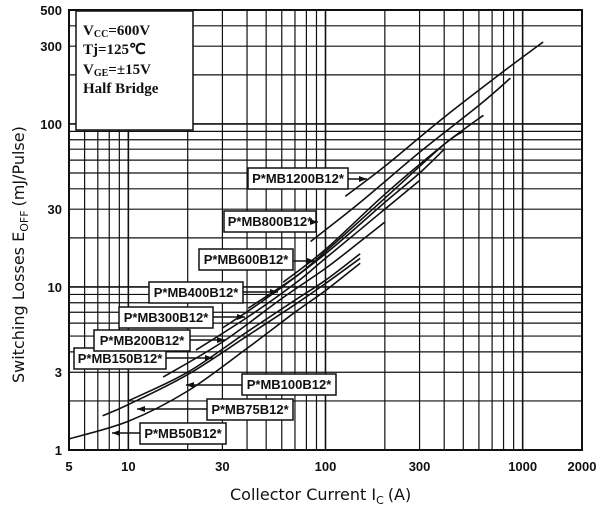  I want to click on series-line-pmb200b12, so click(308, 265).